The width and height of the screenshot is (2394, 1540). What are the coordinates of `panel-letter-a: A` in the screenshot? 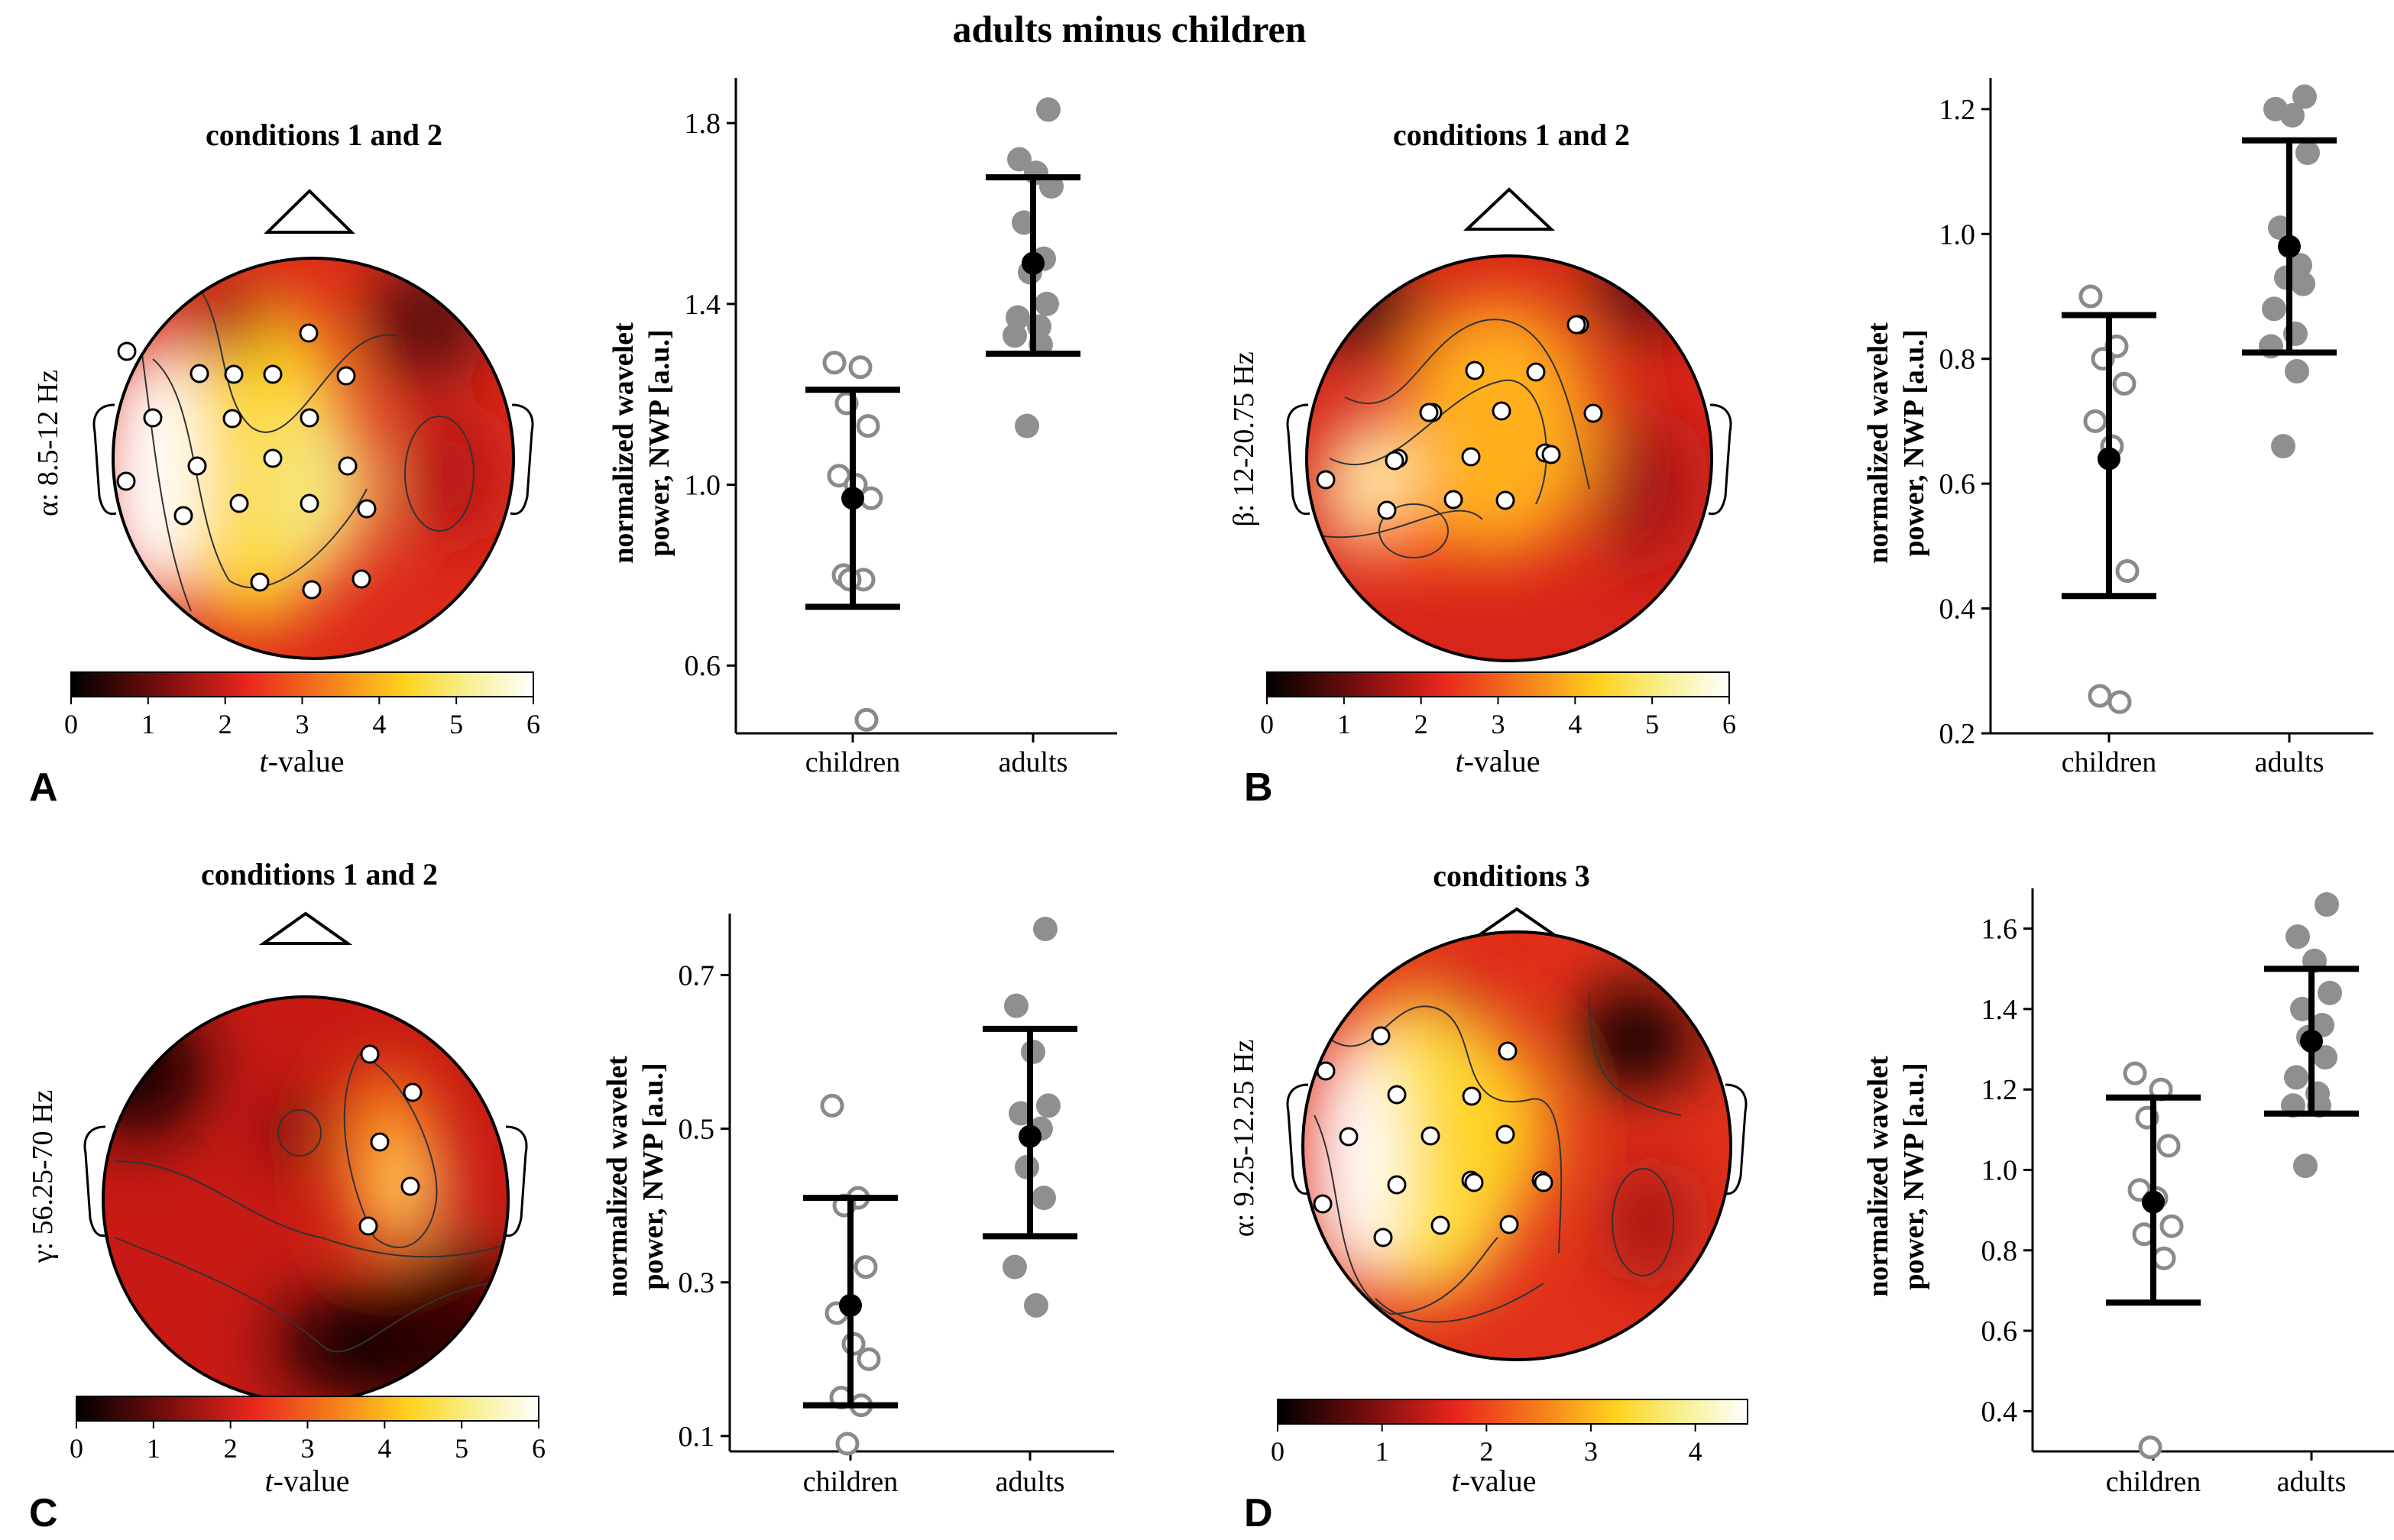 It's located at (43, 787).